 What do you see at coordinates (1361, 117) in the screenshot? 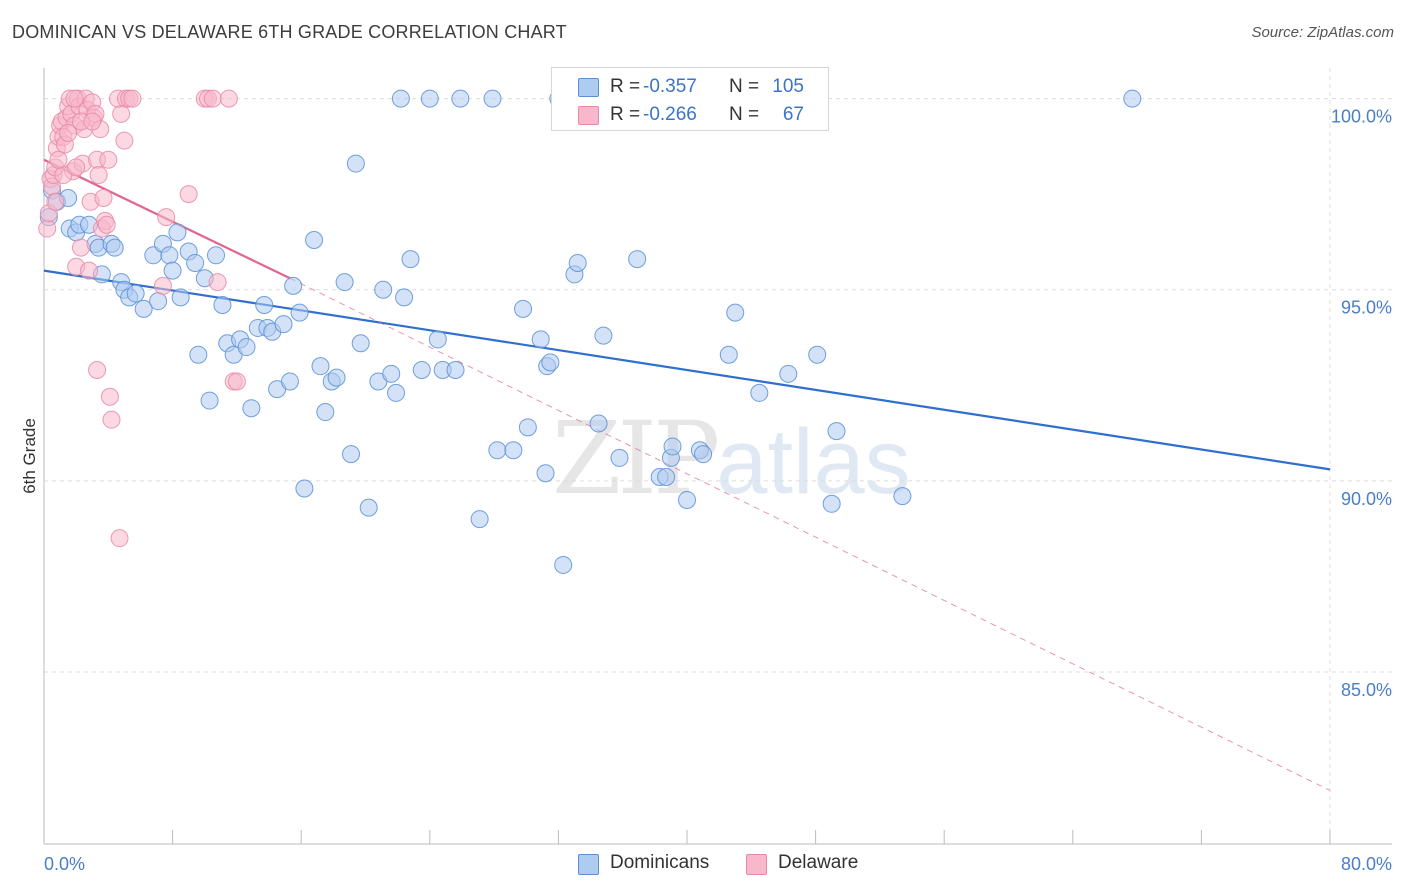
I see `y-tick-label: 100.0%` at bounding box center [1361, 117].